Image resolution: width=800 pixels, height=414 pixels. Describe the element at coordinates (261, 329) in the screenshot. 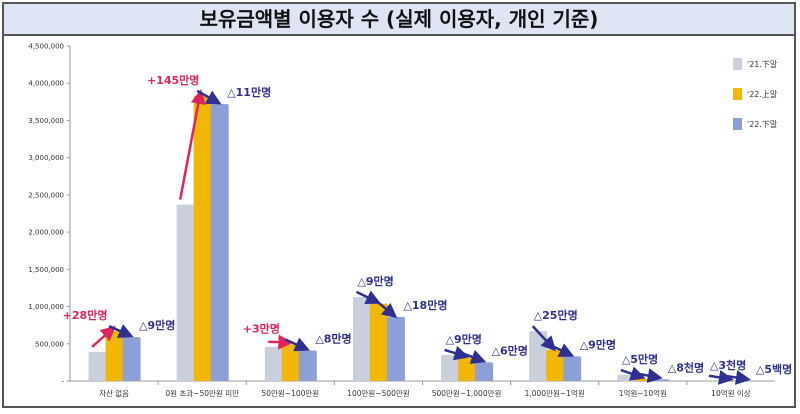

I see `change-label: +3만명` at that location.